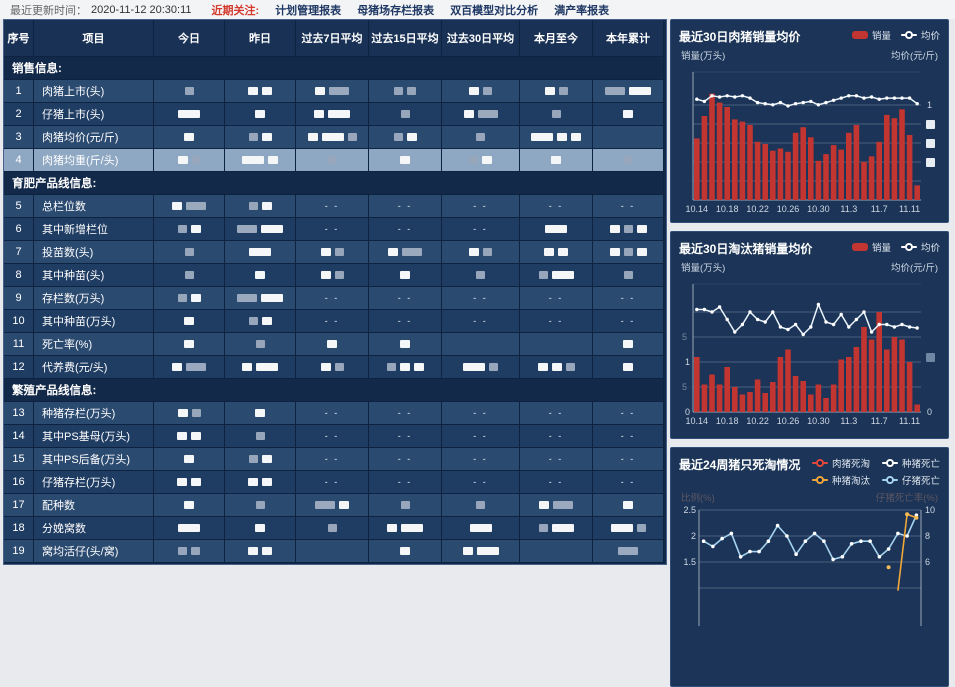 The height and width of the screenshot is (687, 955). What do you see at coordinates (189, 344) in the screenshot?
I see `cell-r11-c0` at bounding box center [189, 344].